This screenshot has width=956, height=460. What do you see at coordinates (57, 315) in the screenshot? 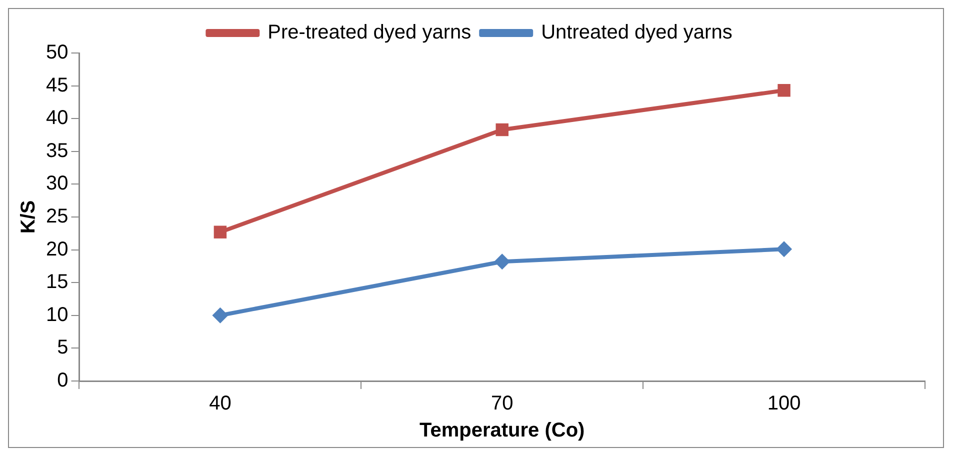
I see `y-tick-label: 10` at bounding box center [57, 315].